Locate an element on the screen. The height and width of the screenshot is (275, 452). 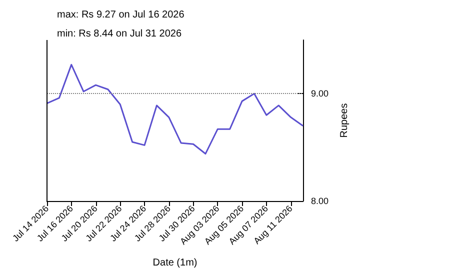
y-axis-title: Rupees is located at coordinates (344, 120).